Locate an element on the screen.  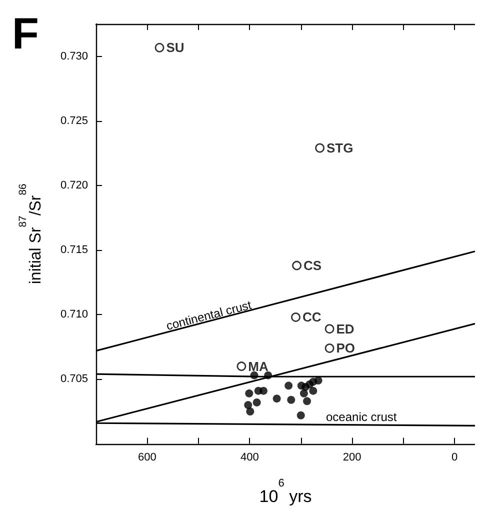
data-label: CC is located at coordinates (312, 317).